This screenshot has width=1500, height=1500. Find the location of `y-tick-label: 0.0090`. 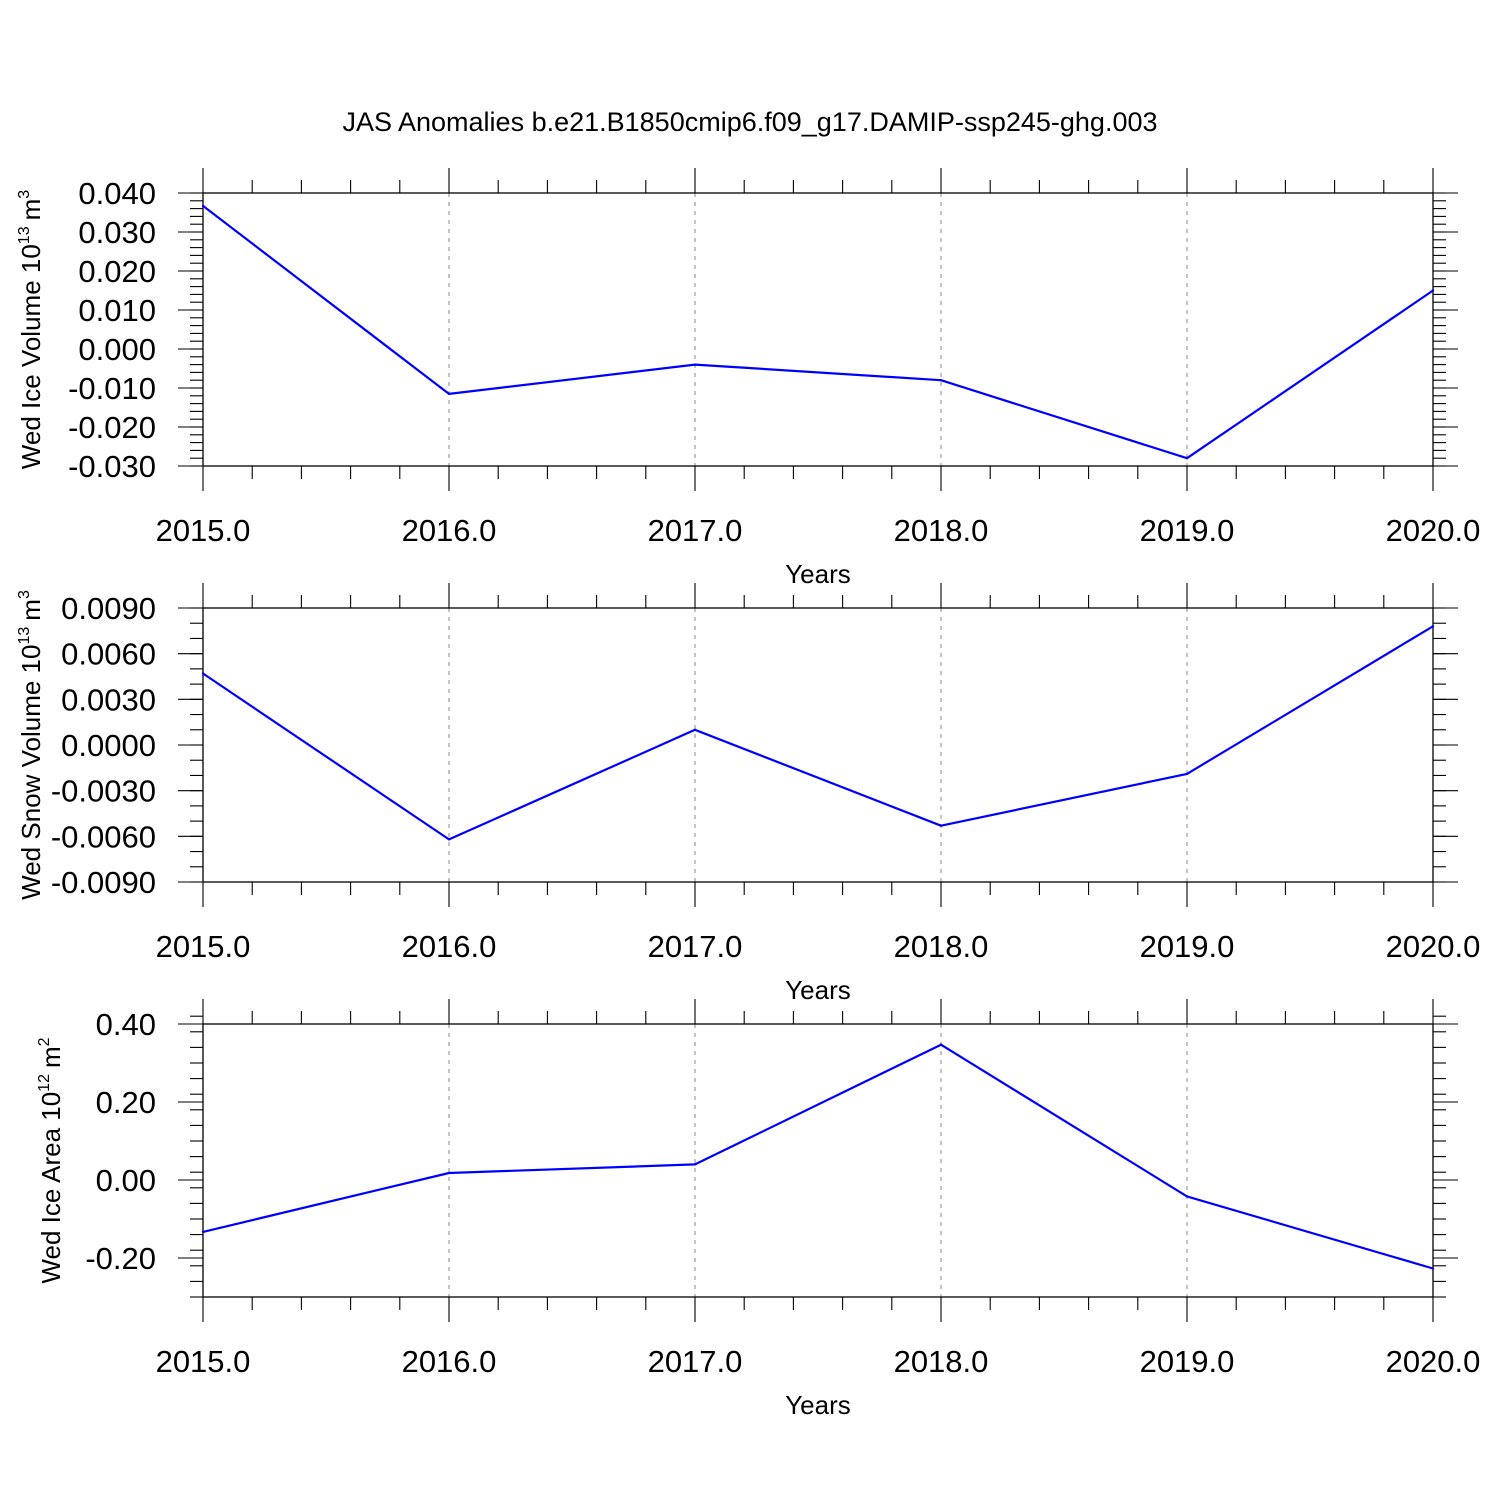

y-tick-label: 0.0090 is located at coordinates (108, 608).